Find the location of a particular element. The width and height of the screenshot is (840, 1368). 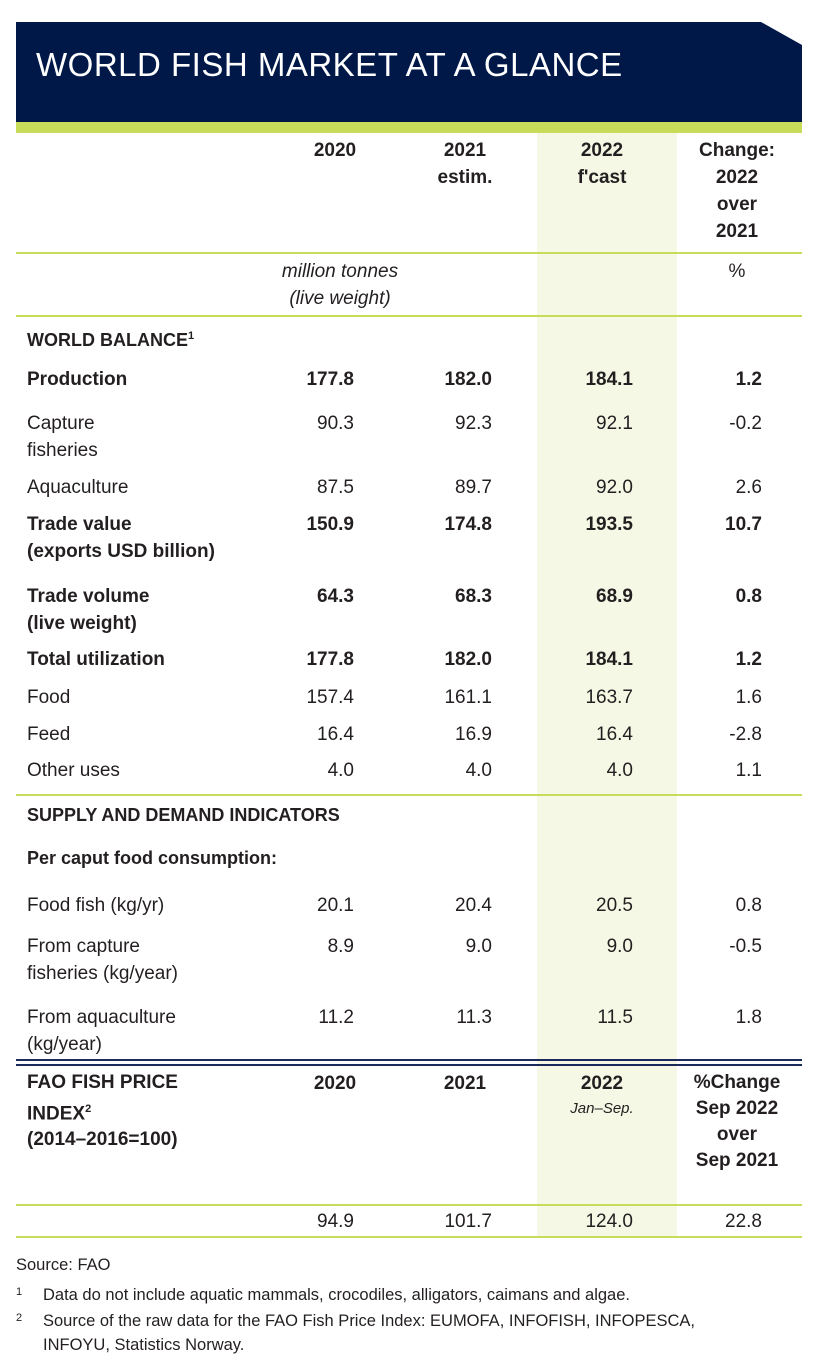

row-label: Production is located at coordinates (77, 379).